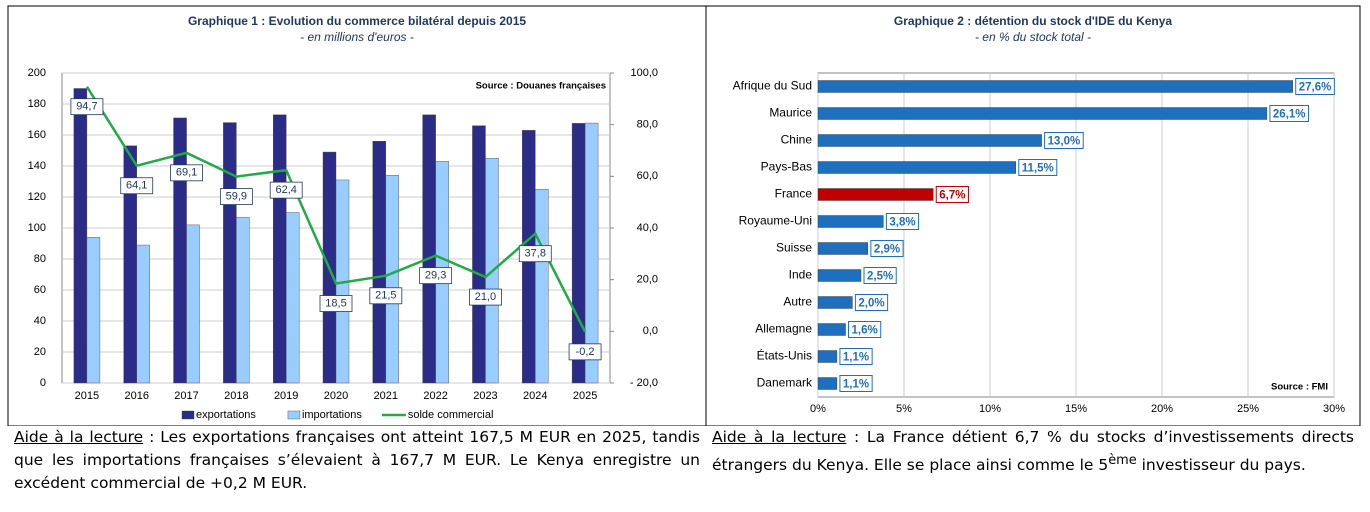 The image size is (1370, 512). I want to click on y-tick-label: 60, so click(40, 290).